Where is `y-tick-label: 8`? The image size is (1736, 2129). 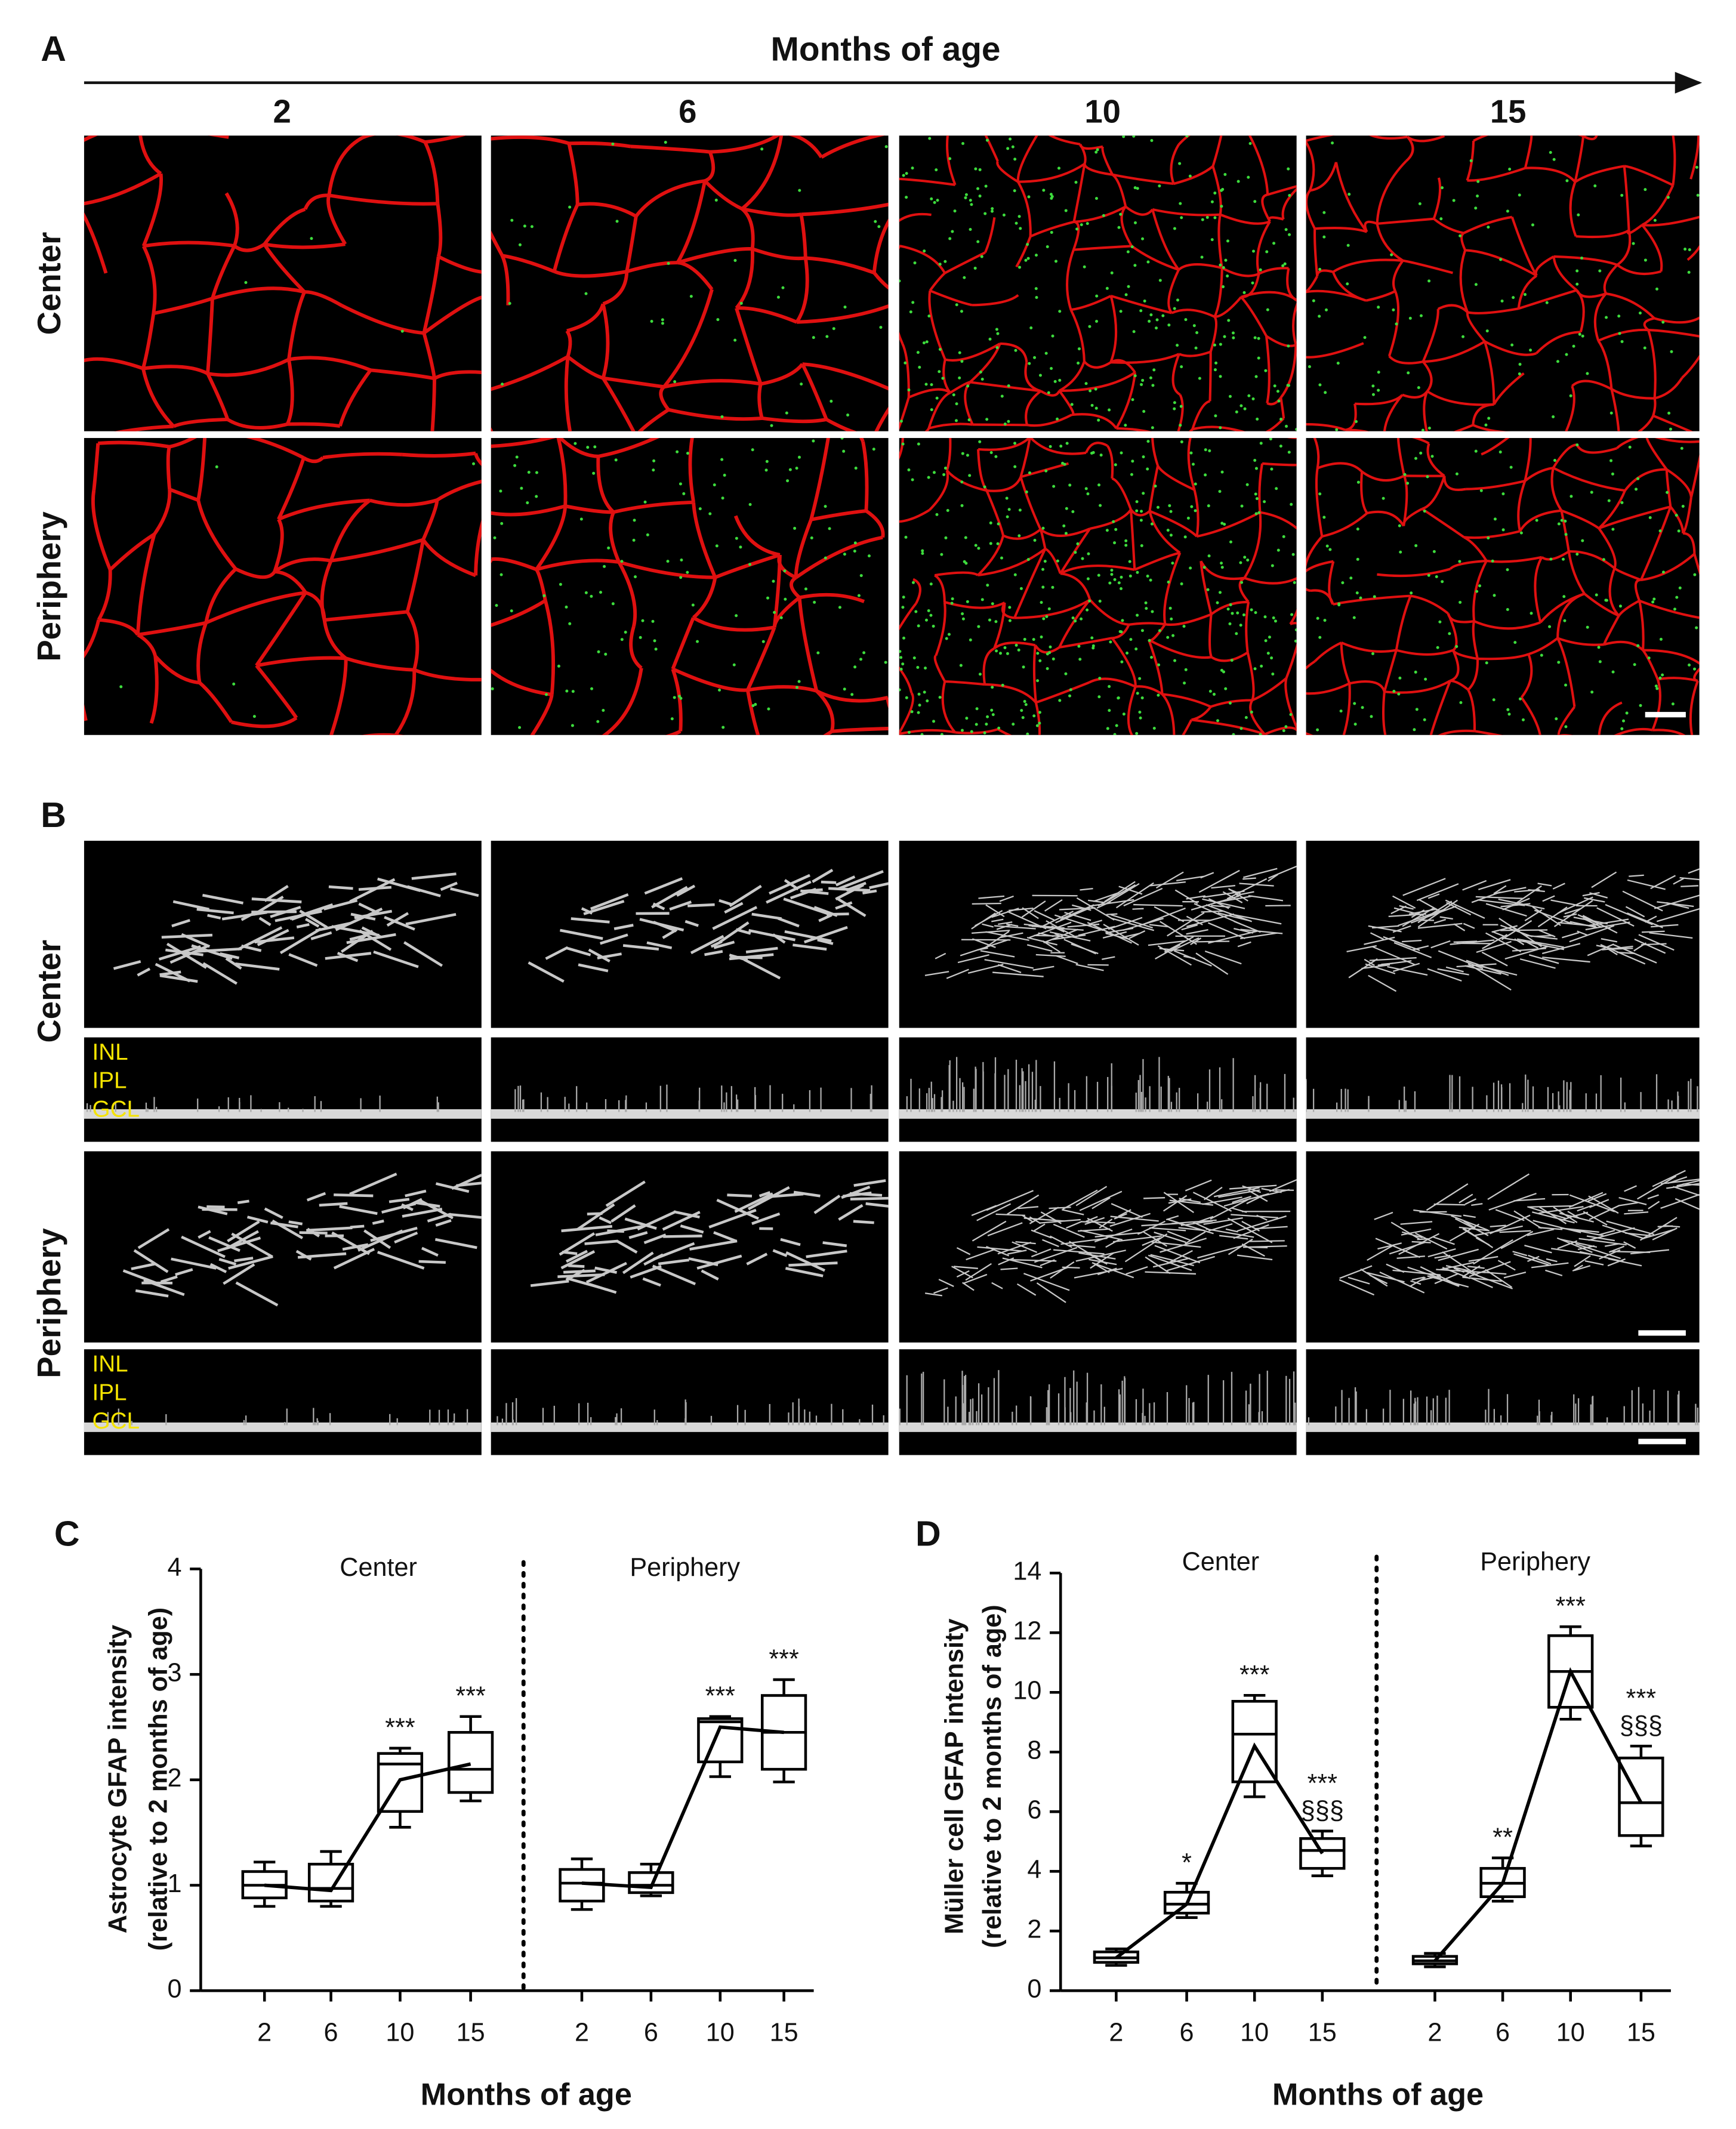
y-tick-label: 8 is located at coordinates (1034, 1750).